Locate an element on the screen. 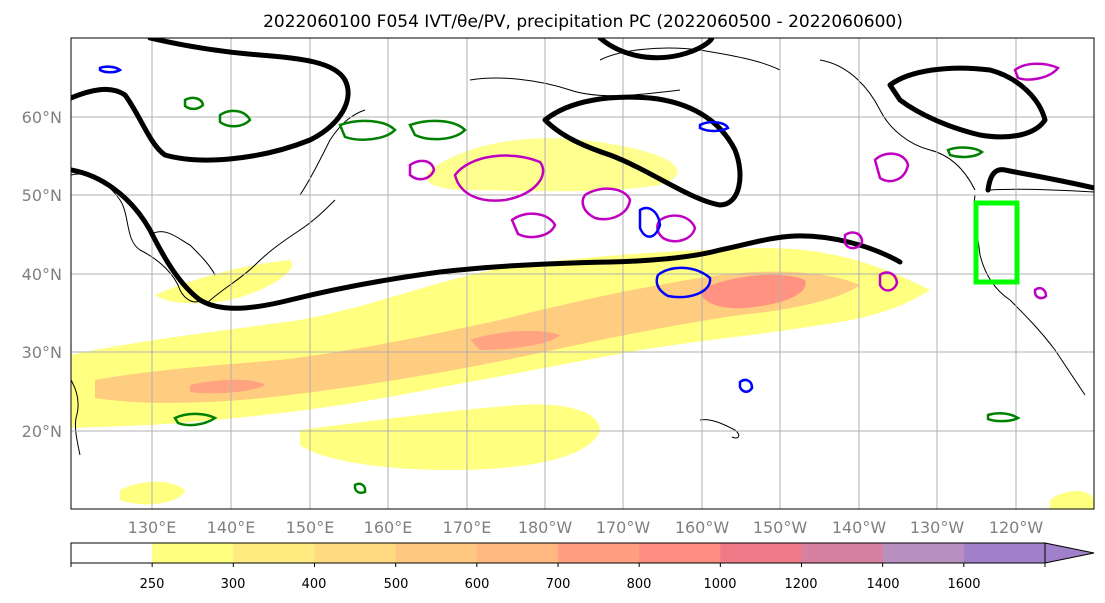 This screenshot has width=1105, height=603. theta-e-contour-north is located at coordinates (656, 49).